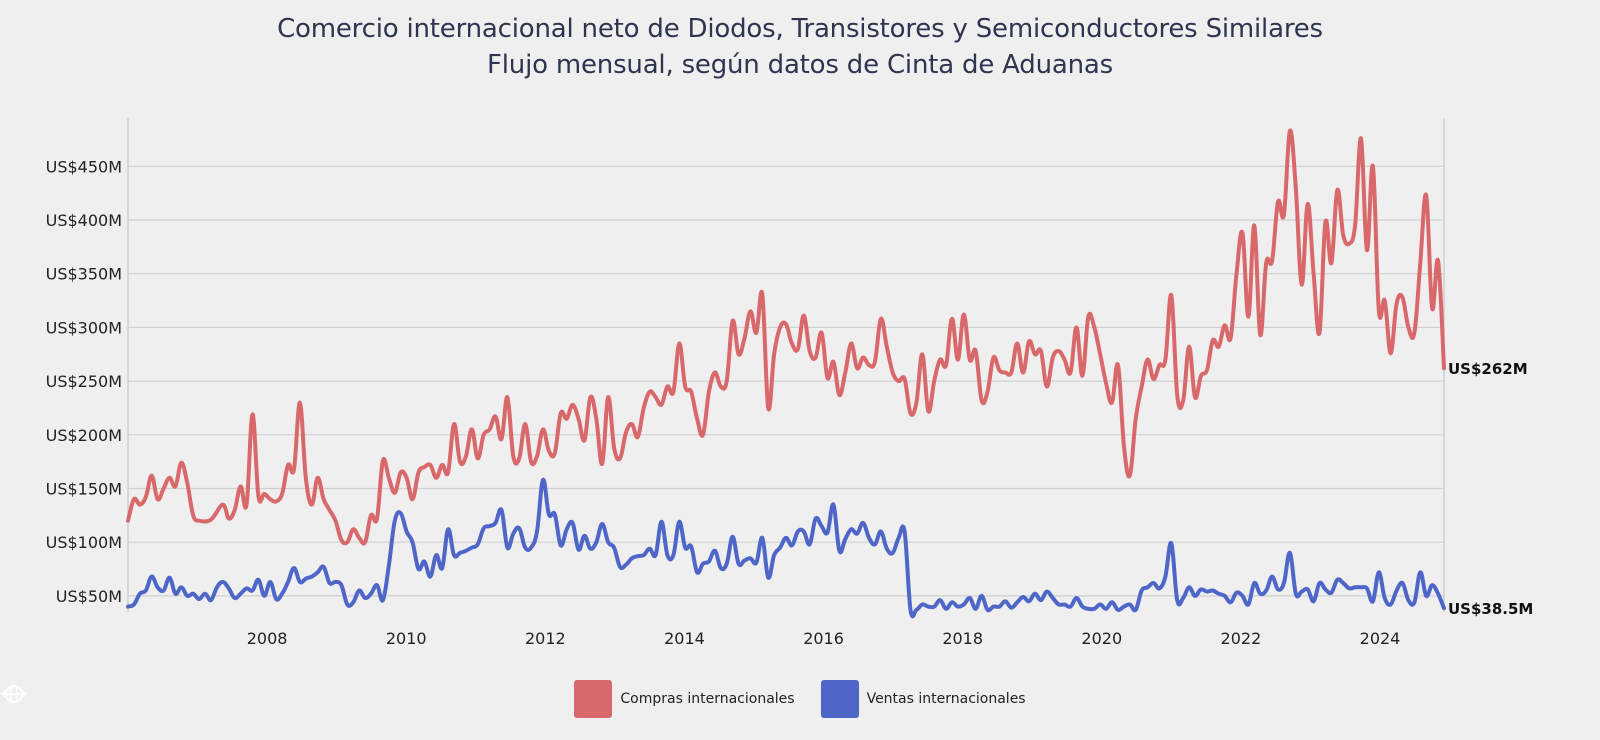  What do you see at coordinates (707, 699) in the screenshot?
I see `legend-label-compras: Compras internacionales` at bounding box center [707, 699].